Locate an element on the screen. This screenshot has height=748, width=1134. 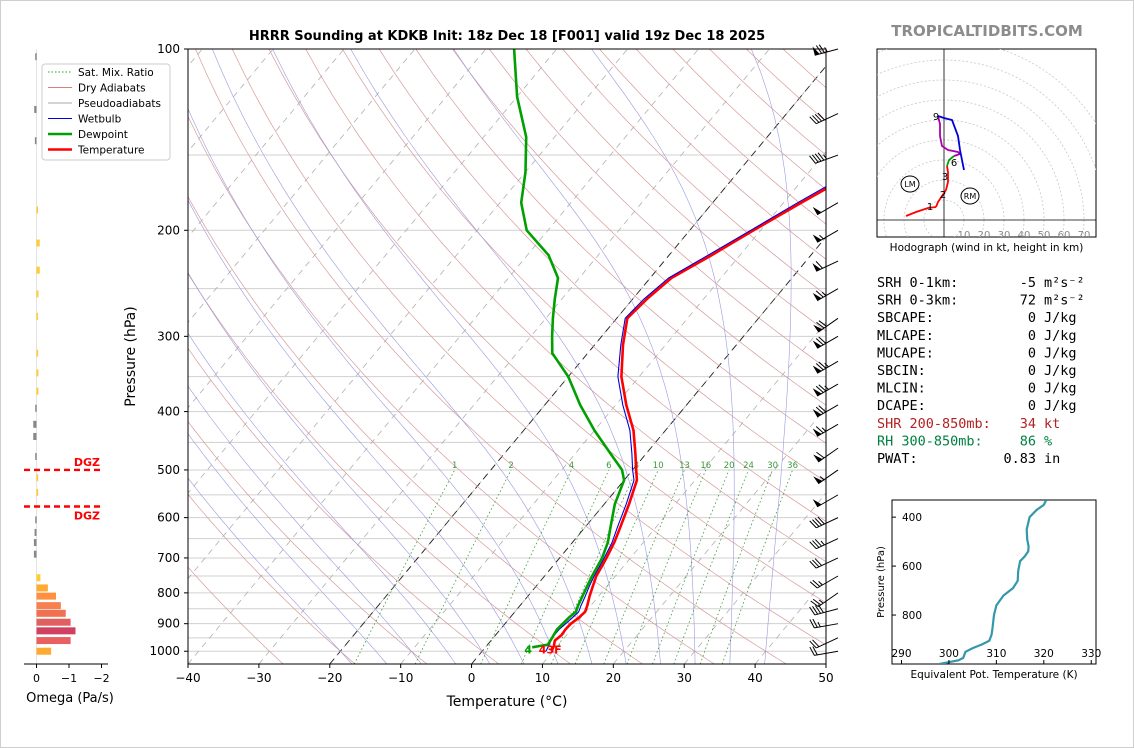
index-value: 72 is located at coordinates (1028, 301).